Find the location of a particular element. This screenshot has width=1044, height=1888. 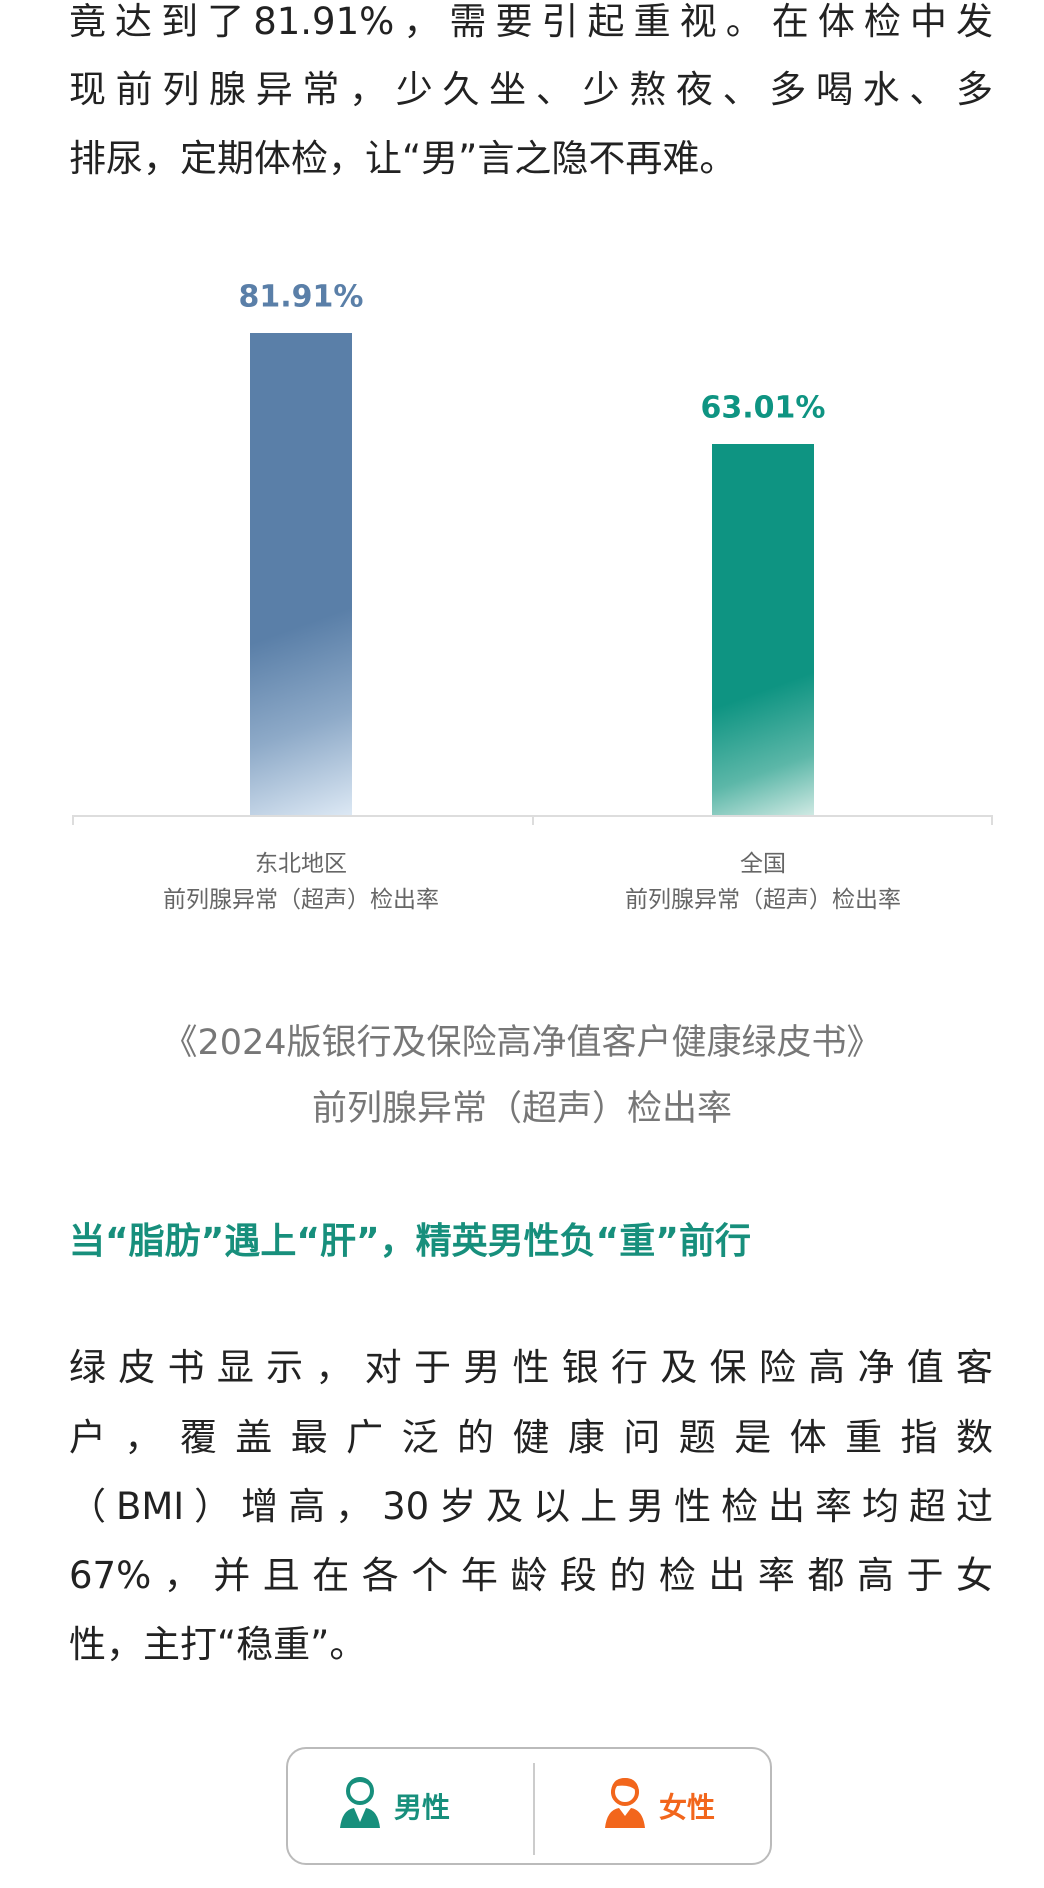

tab-female: 女性 is located at coordinates (659, 1806).